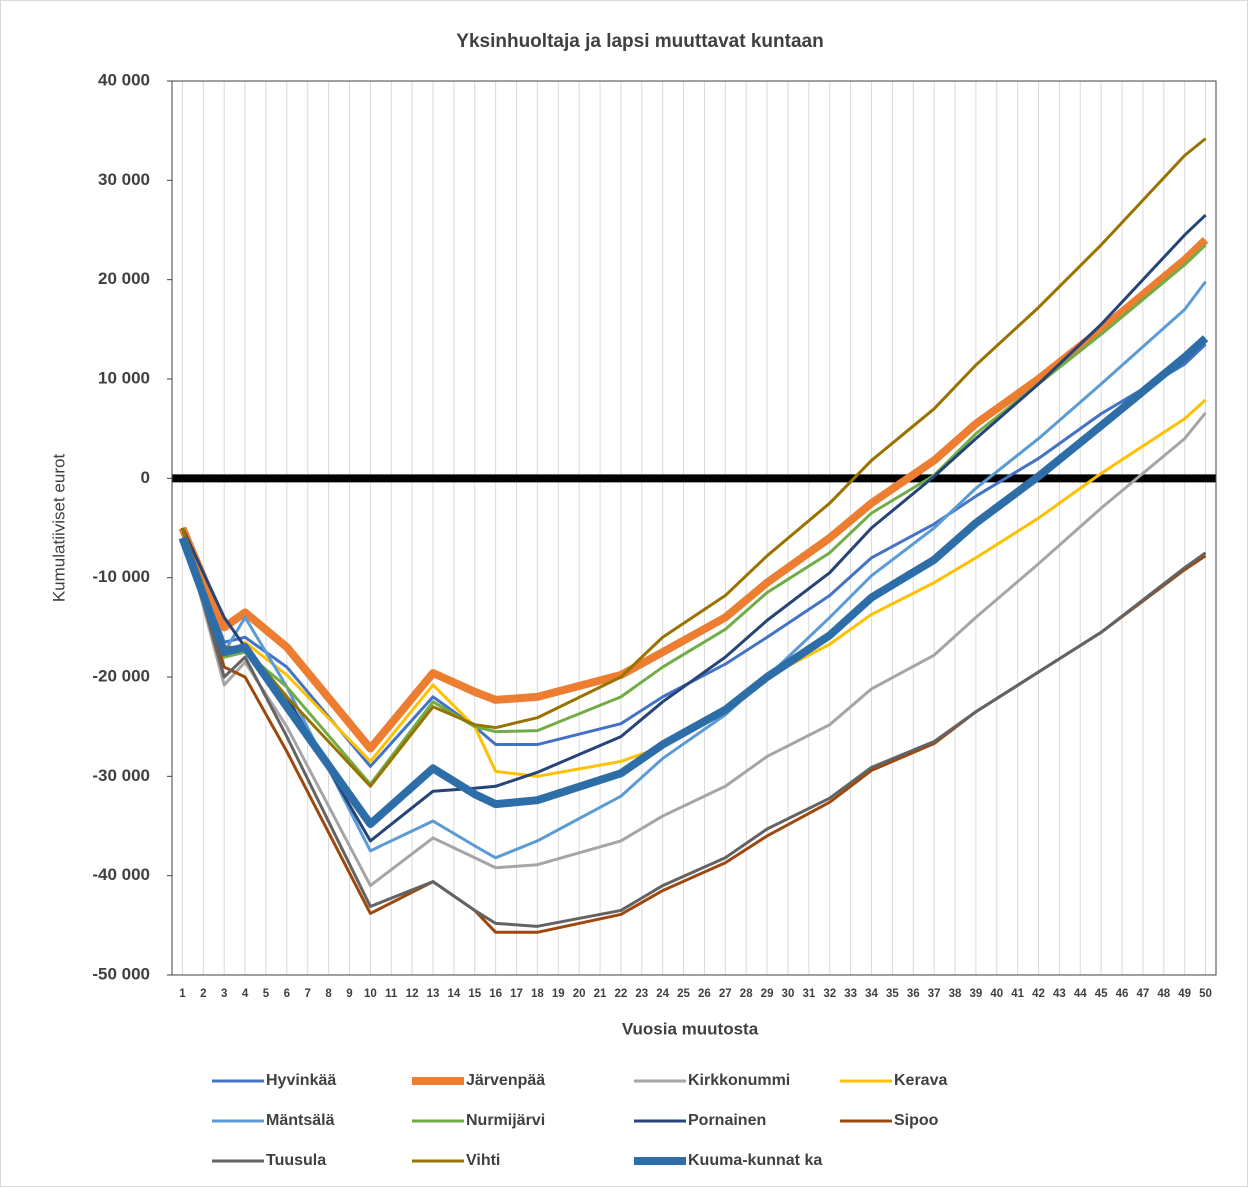  Describe the element at coordinates (850, 994) in the screenshot. I see `x-tick-label: 33` at that location.